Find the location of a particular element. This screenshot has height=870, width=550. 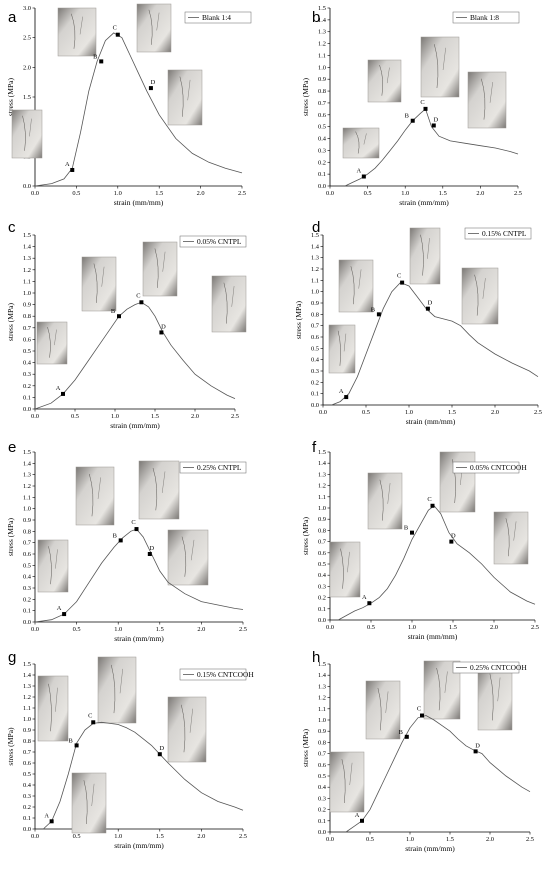

y-tick-label: 1.4 is located at coordinates (322, 675).